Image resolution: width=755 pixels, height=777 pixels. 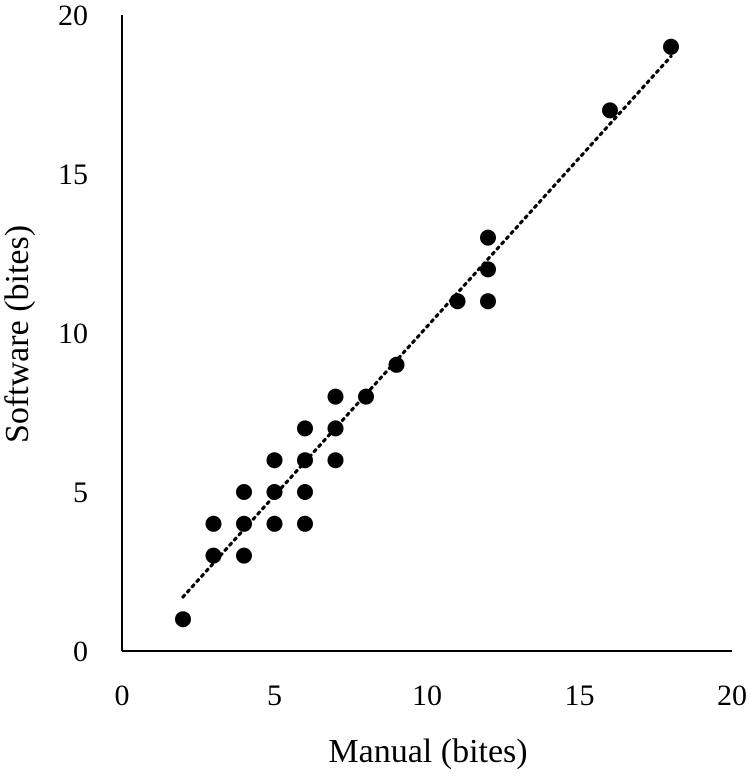 I want to click on y-tick-label: 5, so click(x=80, y=492).